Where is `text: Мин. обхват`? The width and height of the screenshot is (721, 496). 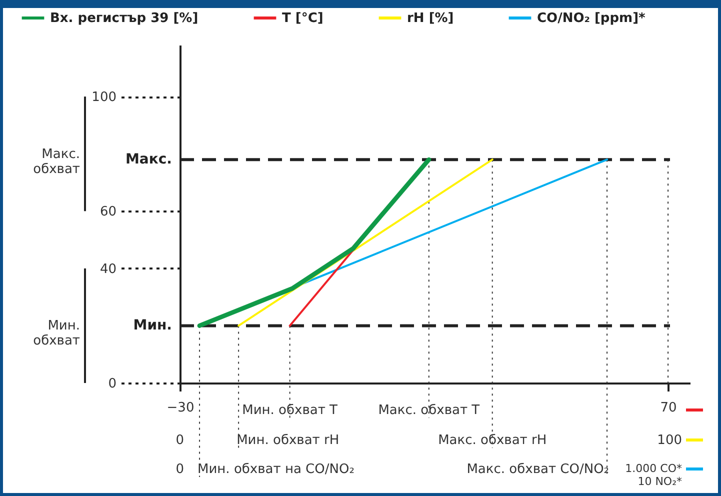 text: Мин. обхват is located at coordinates (56, 333).